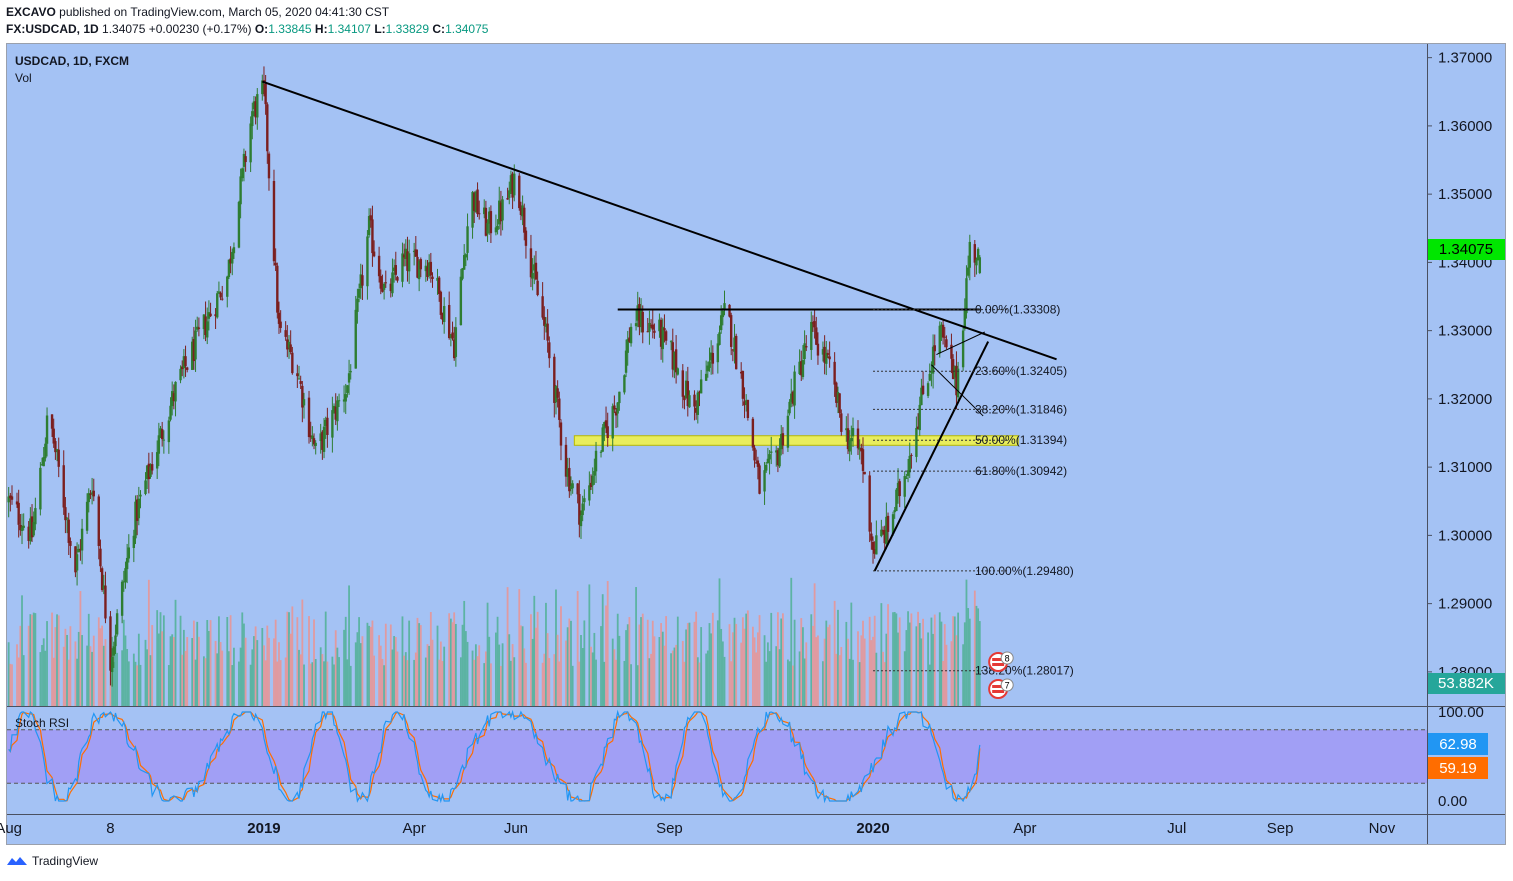 This screenshot has width=1513, height=881. What do you see at coordinates (1001, 675) in the screenshot?
I see `event-markers: 87` at bounding box center [1001, 675].